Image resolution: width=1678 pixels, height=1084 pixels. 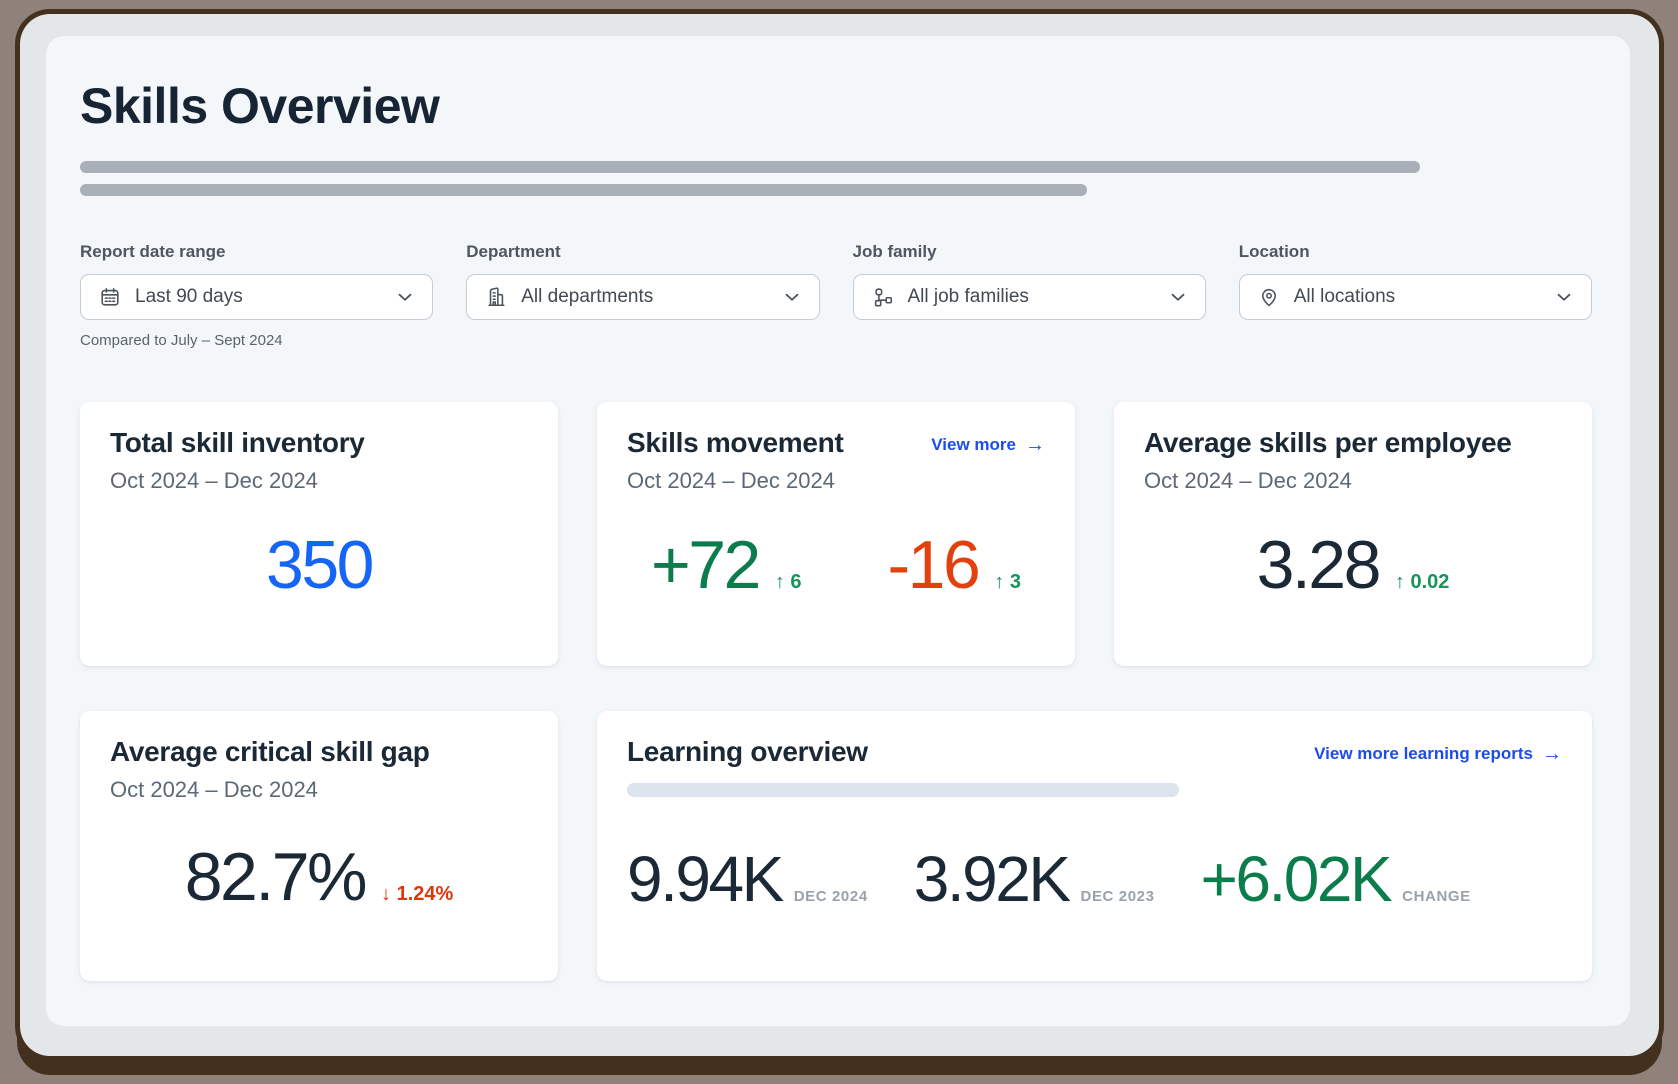 I want to click on stat-value: 9.94K, so click(x=705, y=879).